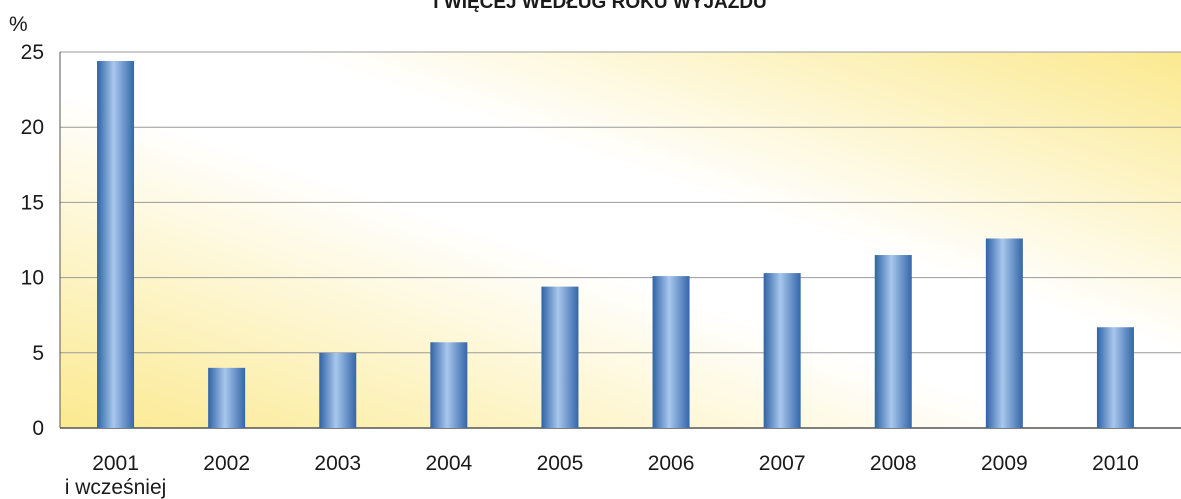 This screenshot has width=1181, height=499. I want to click on y-tick-label: 0, so click(38, 428).